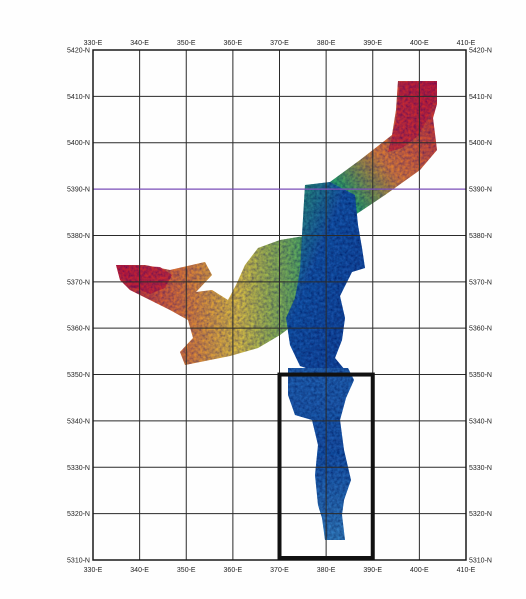  Describe the element at coordinates (480, 421) in the screenshot. I see `y-tick-label-right: 5340-N` at that location.